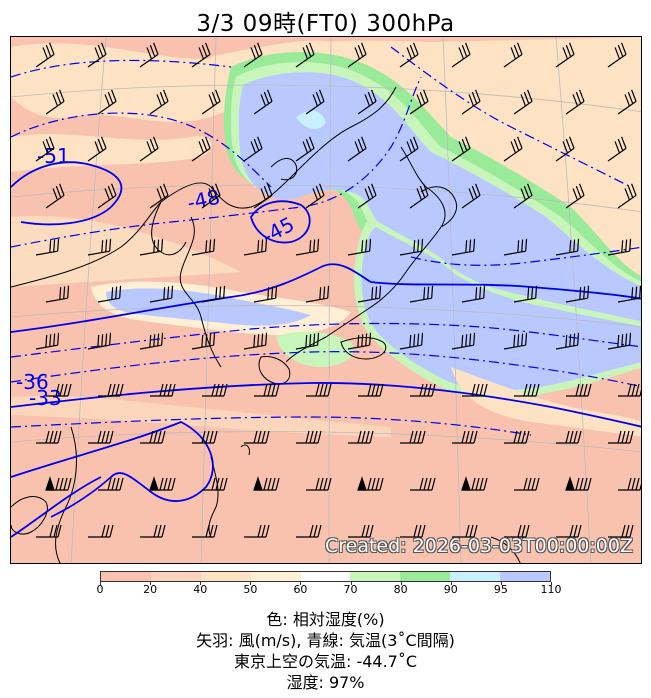  I want to click on colorbar-tick-label: 110, so click(551, 589).